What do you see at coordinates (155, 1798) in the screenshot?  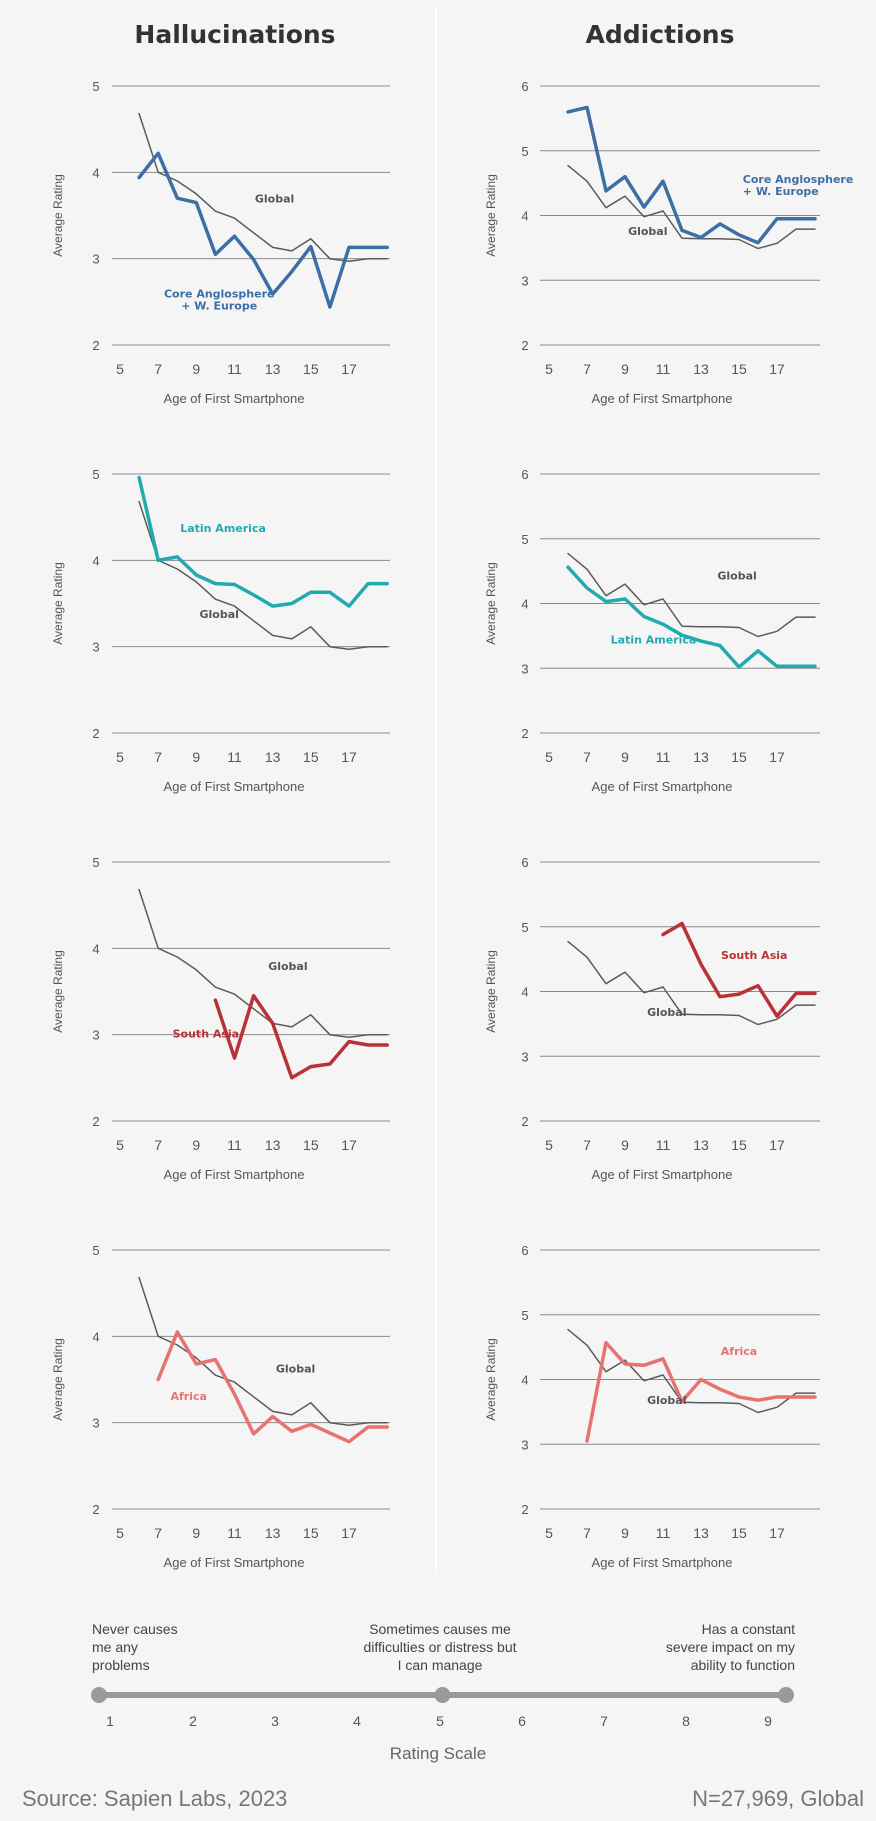 I see `source-note: Source: Sapien Labs, 2023` at bounding box center [155, 1798].